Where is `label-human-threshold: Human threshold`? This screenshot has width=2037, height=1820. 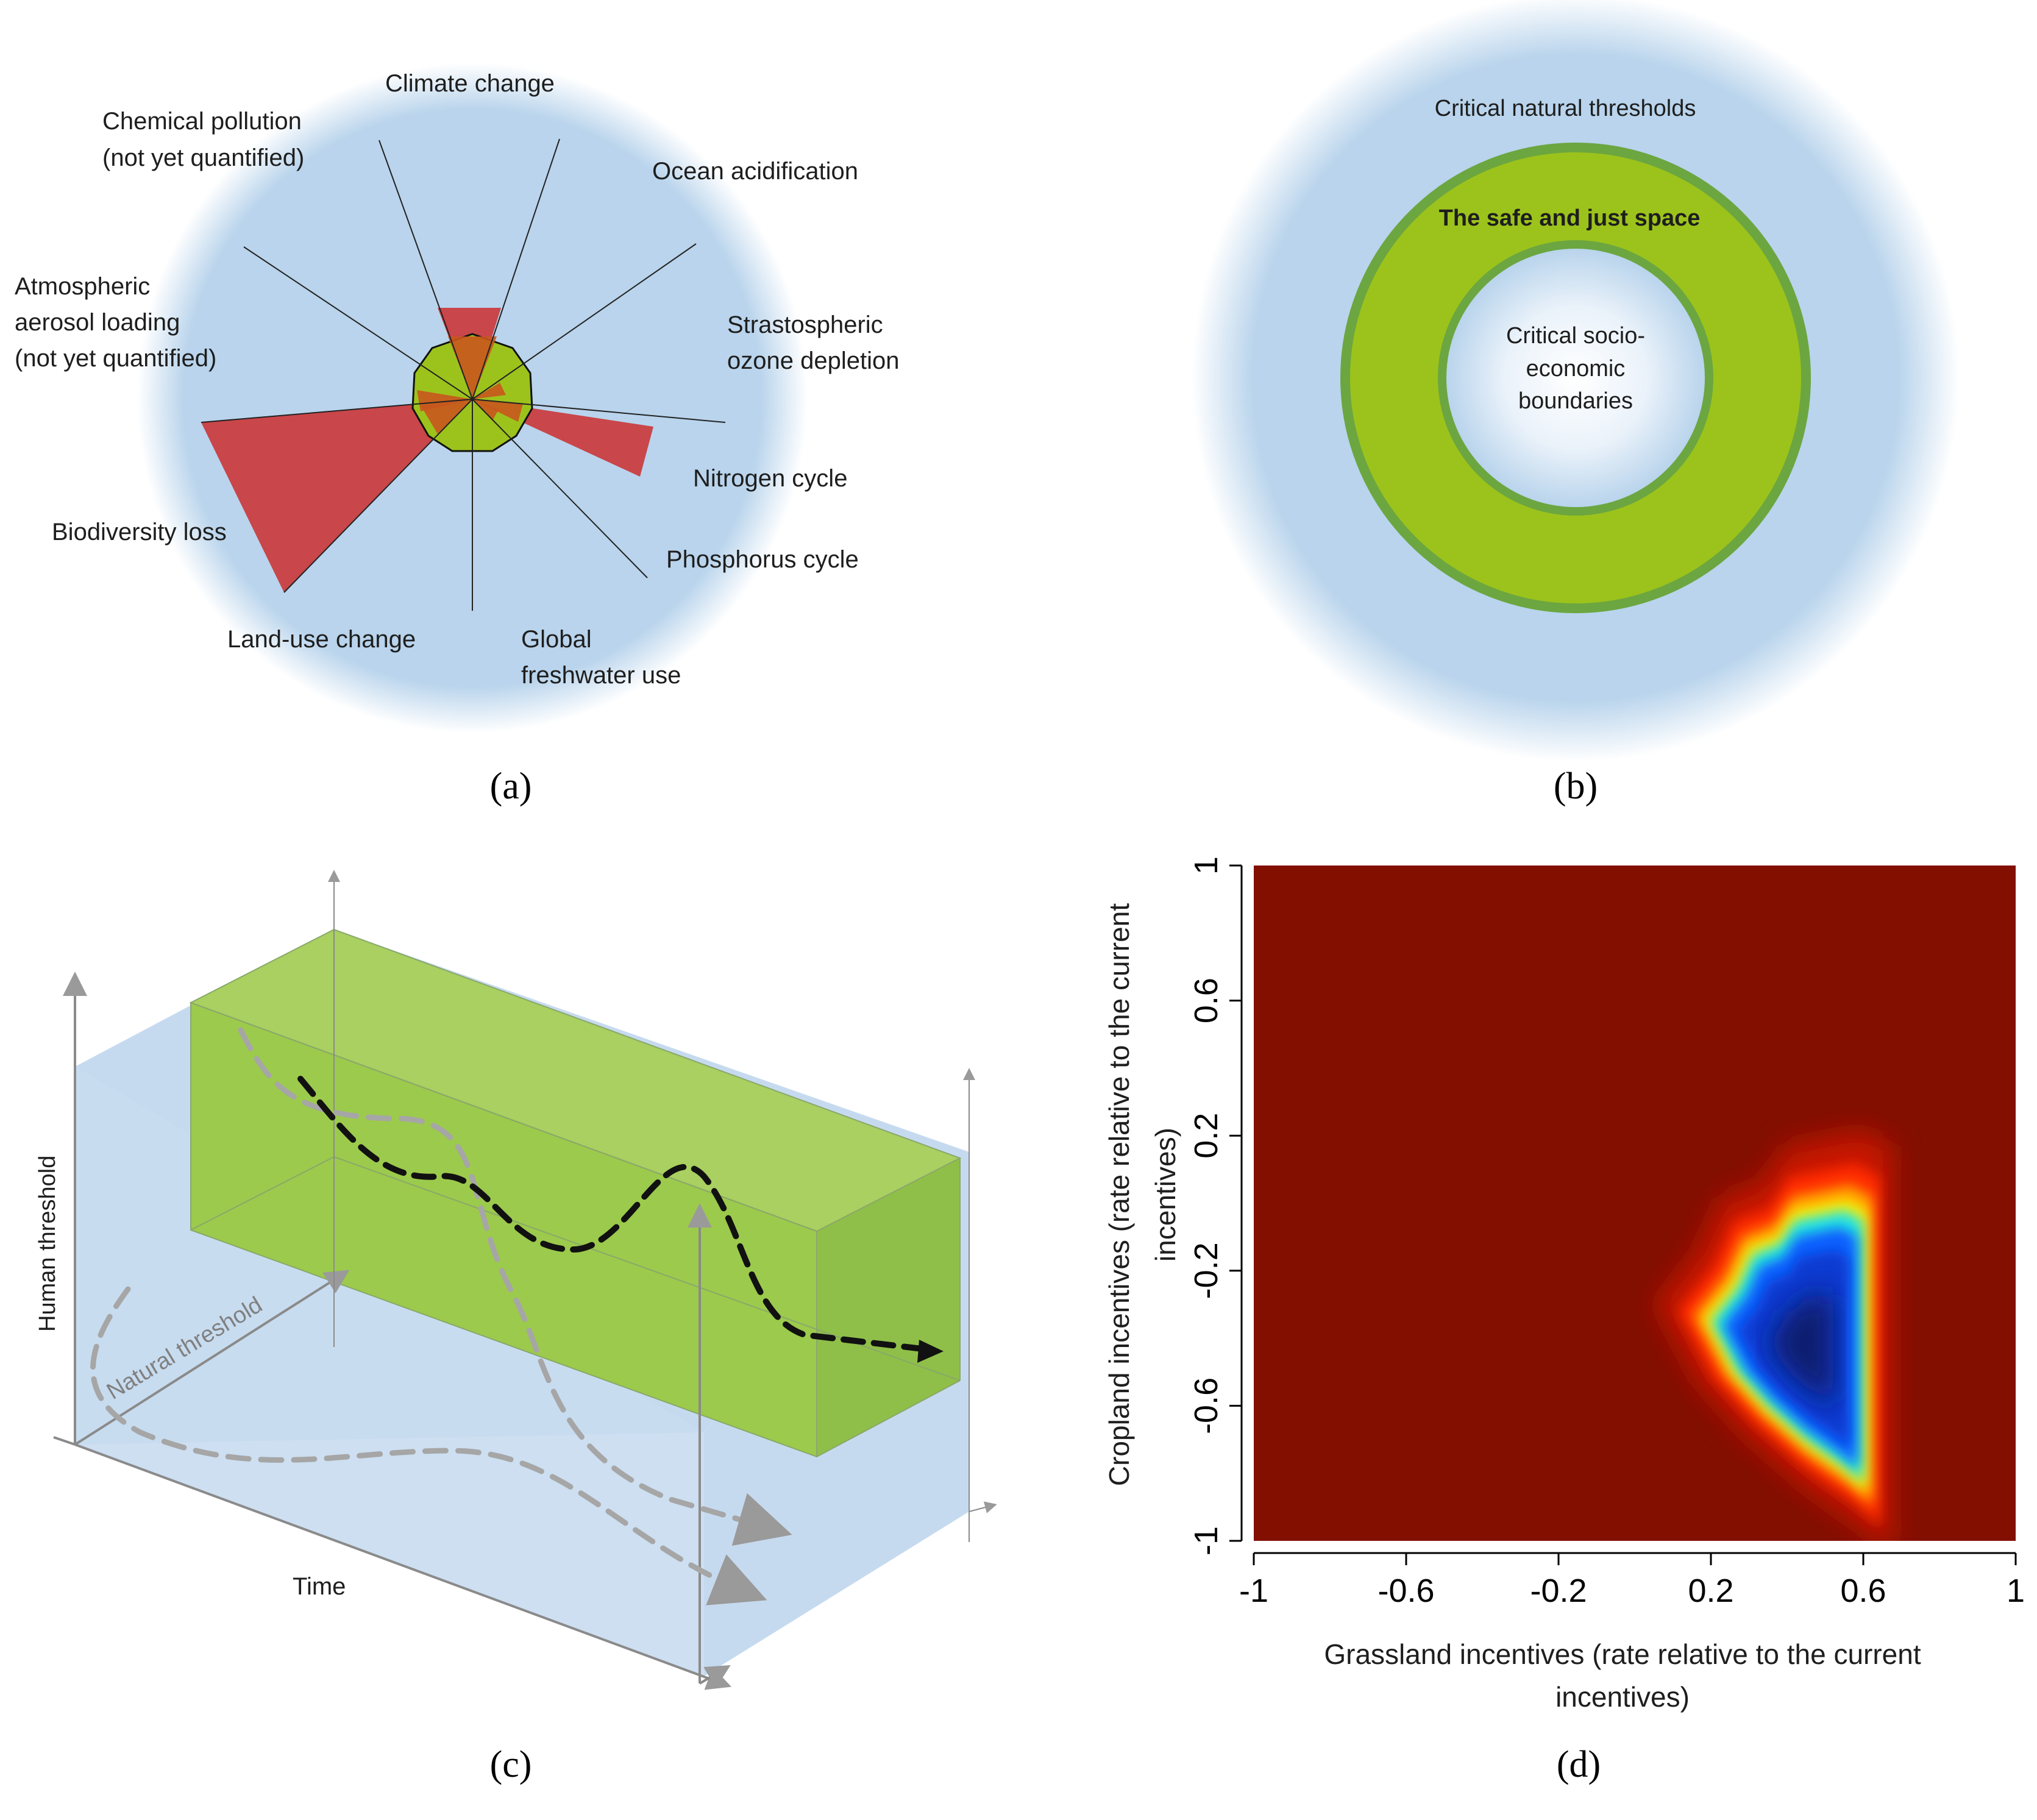
label-human-threshold: Human threshold is located at coordinates (47, 1244).